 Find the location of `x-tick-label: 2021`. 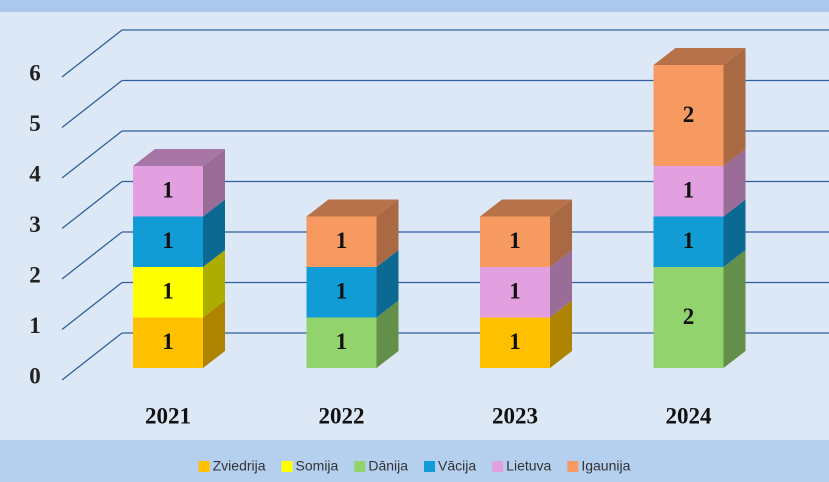

x-tick-label: 2021 is located at coordinates (168, 415).